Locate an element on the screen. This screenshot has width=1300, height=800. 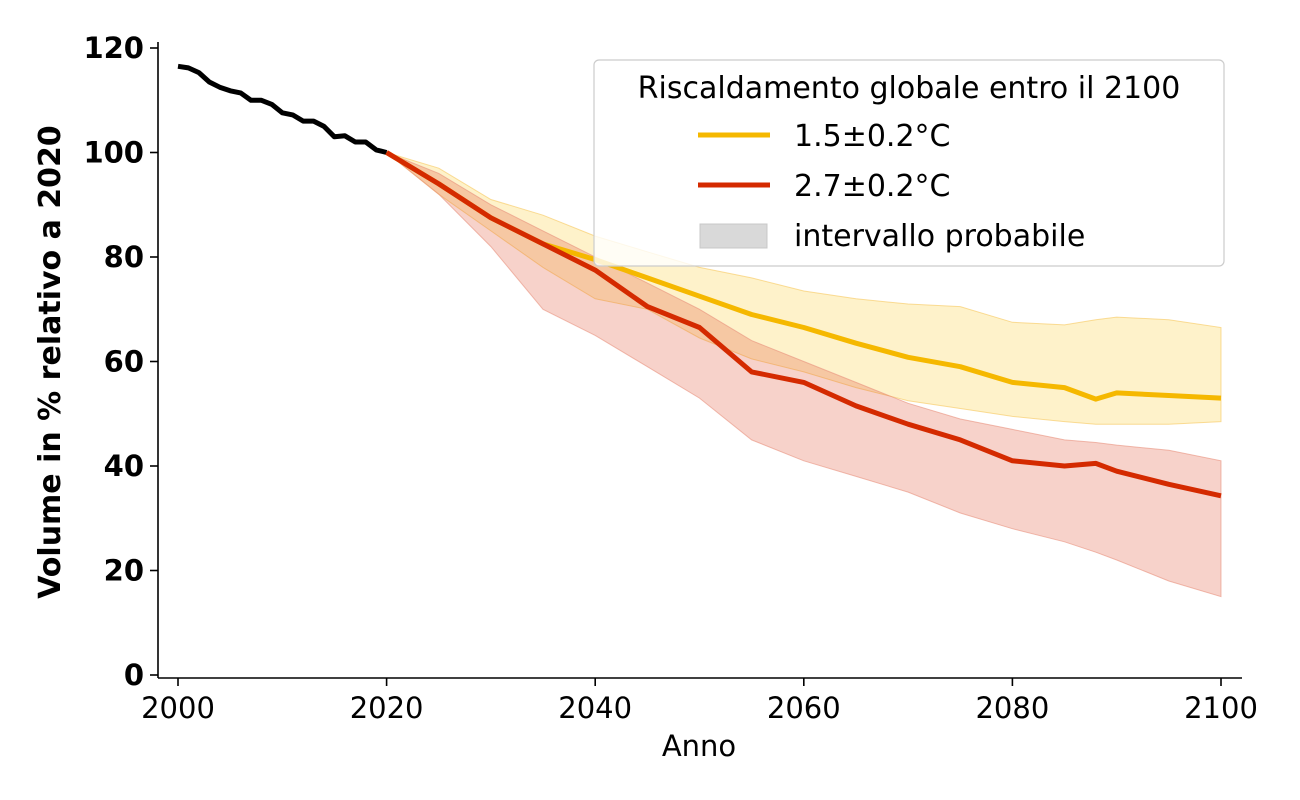
x-tick-label: 2000 is located at coordinates (178, 708).